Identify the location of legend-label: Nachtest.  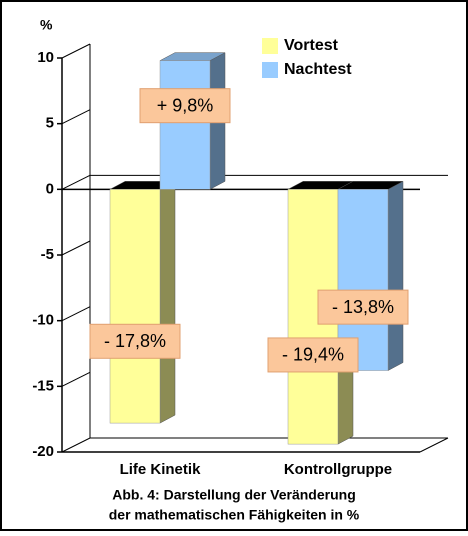
(318, 69).